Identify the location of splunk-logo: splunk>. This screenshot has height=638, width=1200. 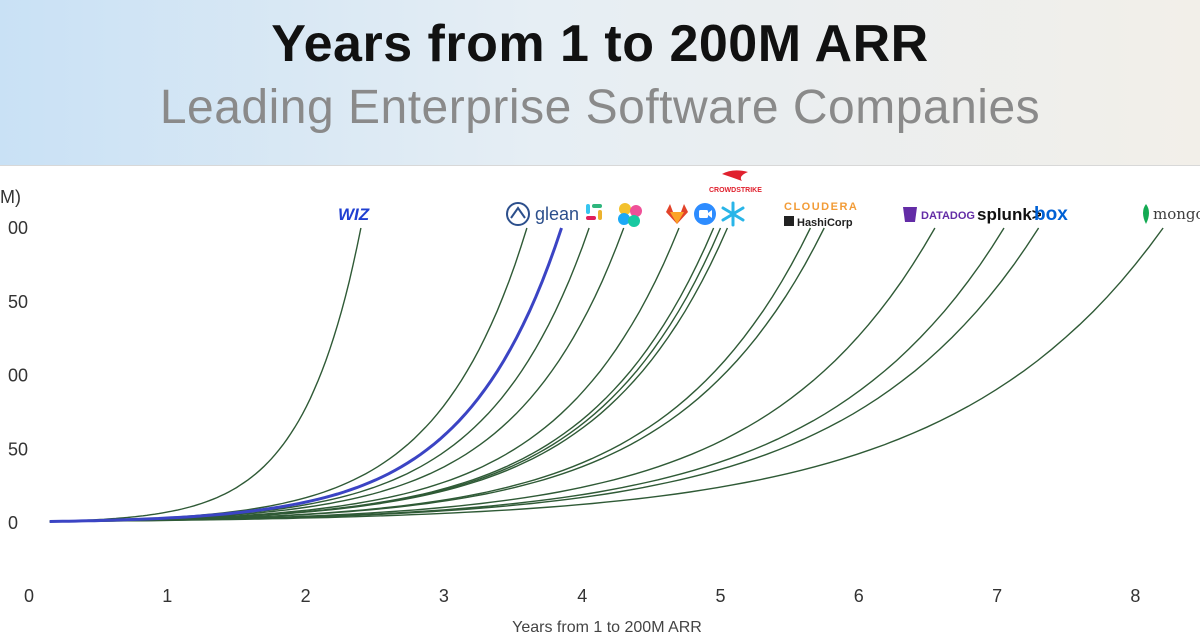
(1009, 214).